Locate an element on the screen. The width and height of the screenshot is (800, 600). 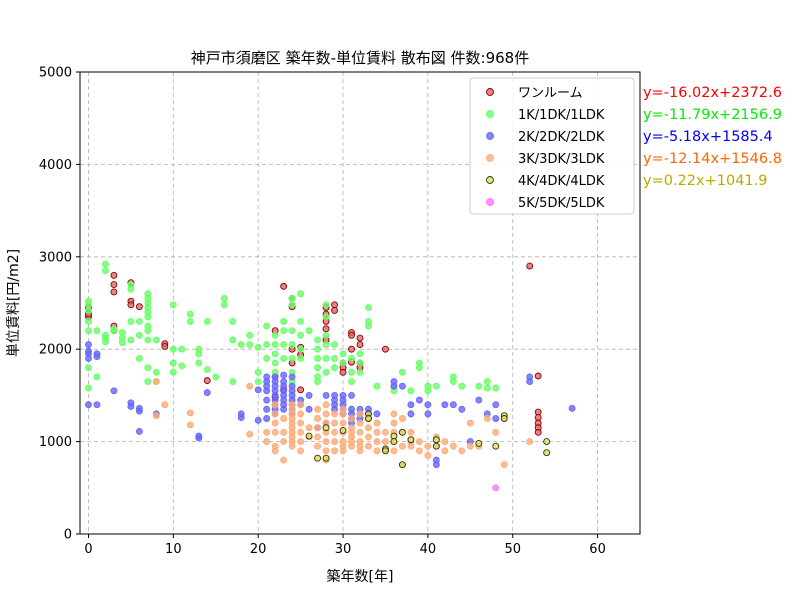
x-axis-title: 築年数[年] is located at coordinates (360, 577).